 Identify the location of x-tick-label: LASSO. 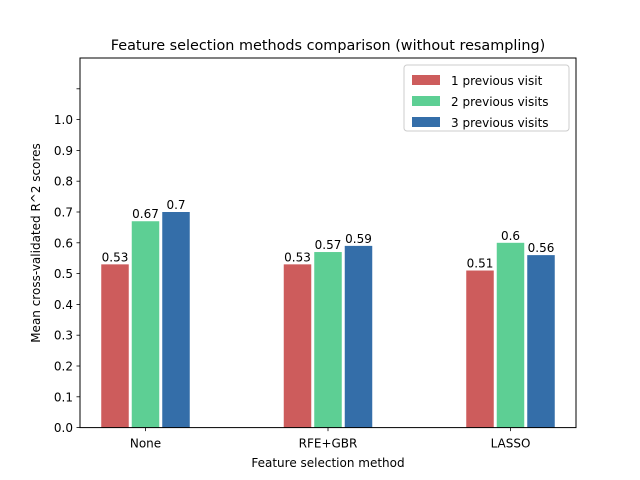
(511, 444).